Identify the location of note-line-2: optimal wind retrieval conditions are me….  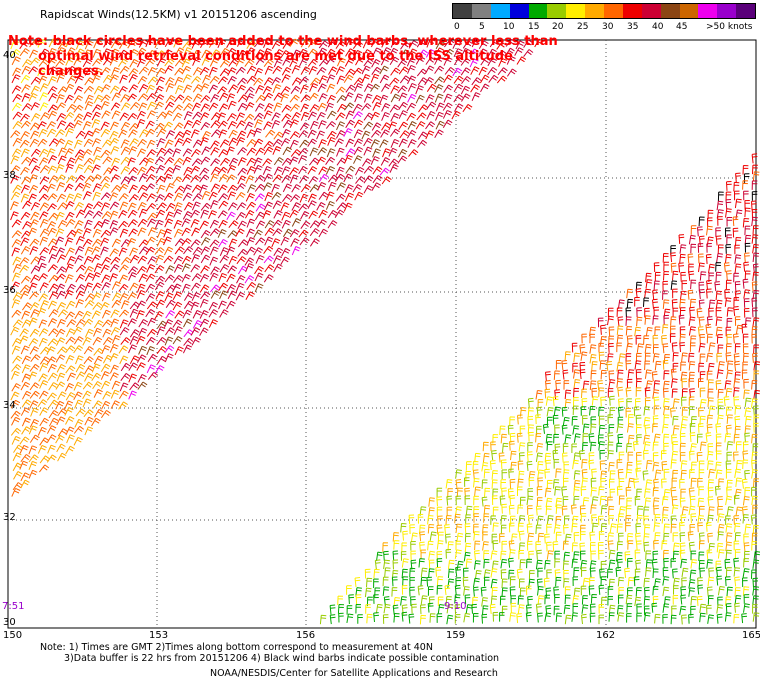
(275, 64).